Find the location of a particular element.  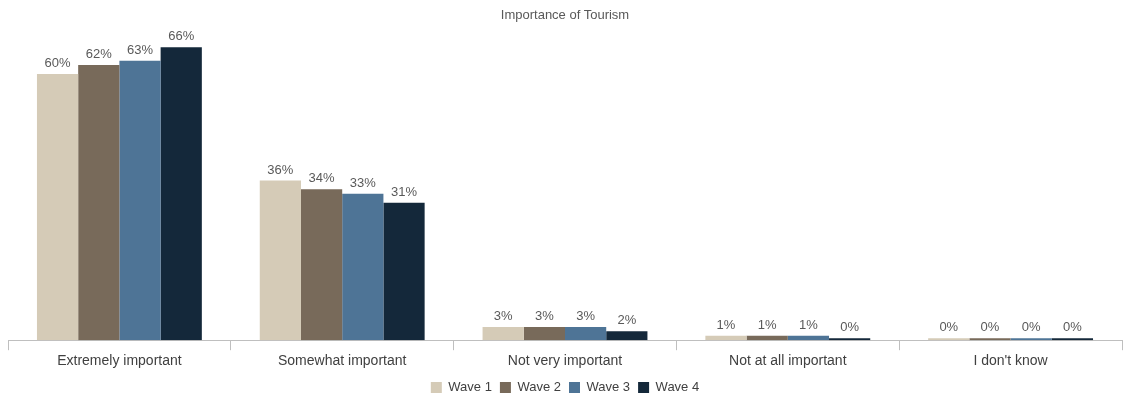

x-tick-label: Extremely important is located at coordinates (119, 360).